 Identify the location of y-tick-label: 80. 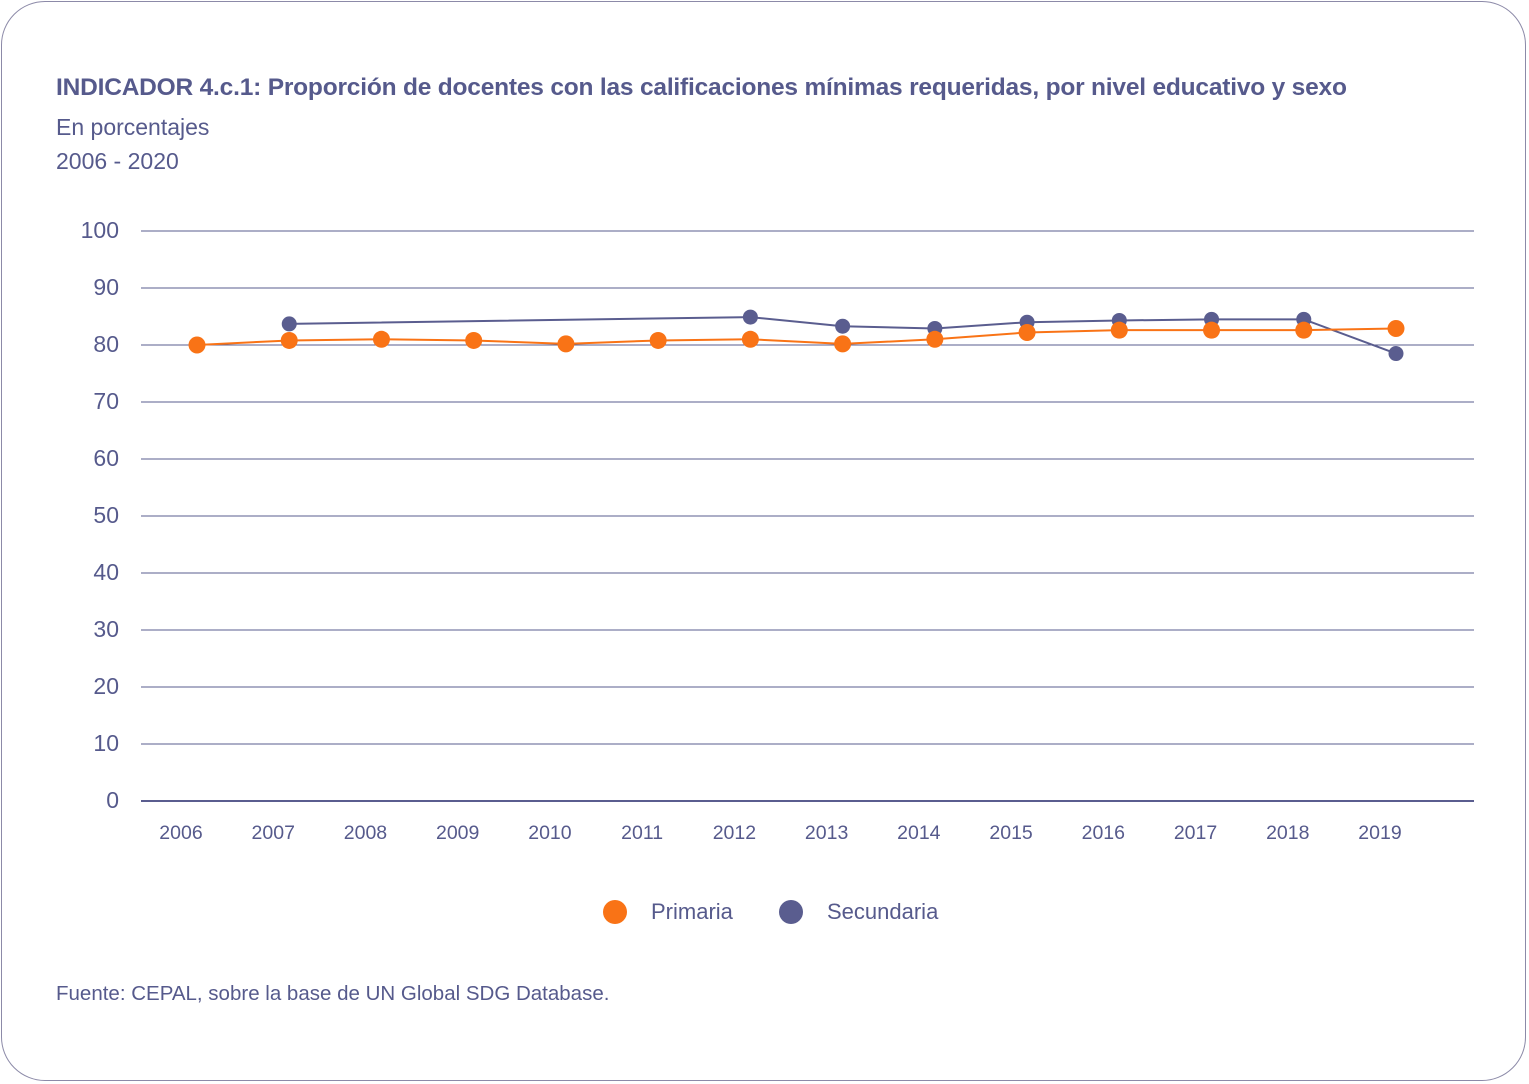
(106, 344).